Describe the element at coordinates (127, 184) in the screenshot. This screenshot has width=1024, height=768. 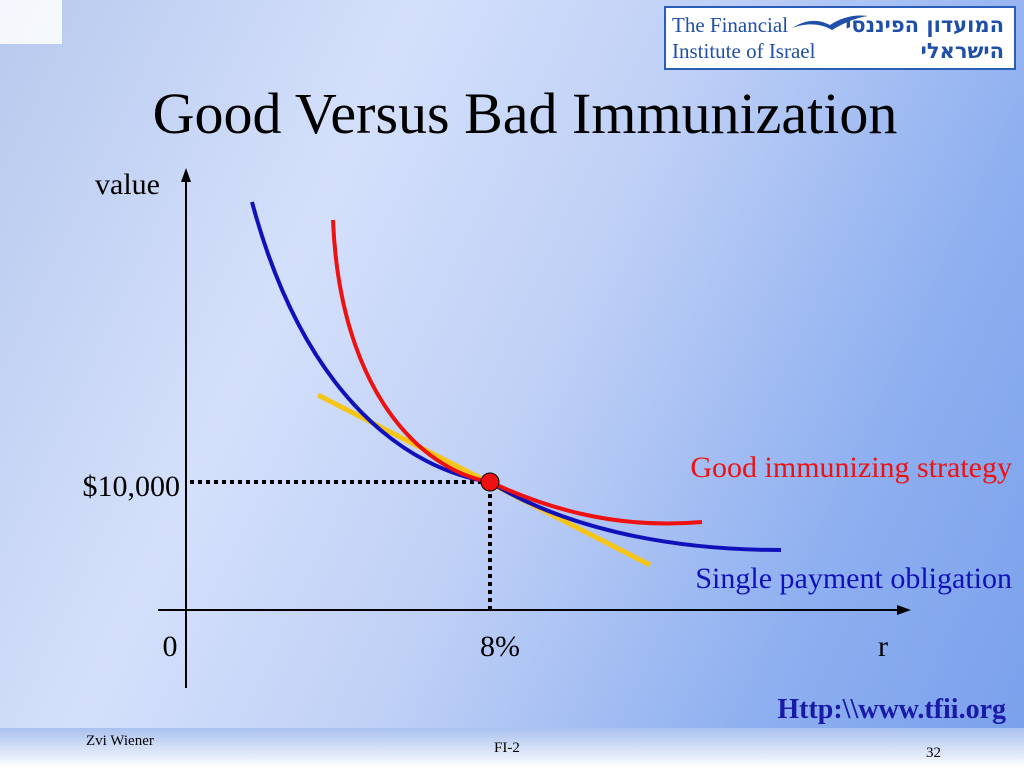
I see `y-axis-label: value` at that location.